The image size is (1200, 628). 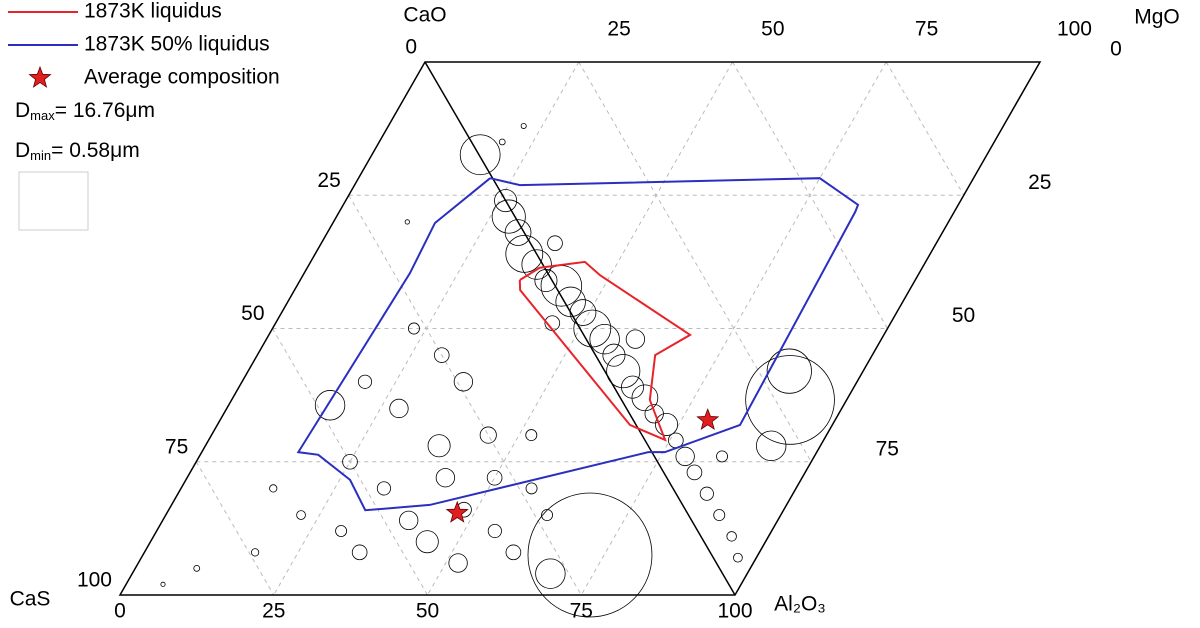 I want to click on size-subscript: min, so click(x=40, y=155).